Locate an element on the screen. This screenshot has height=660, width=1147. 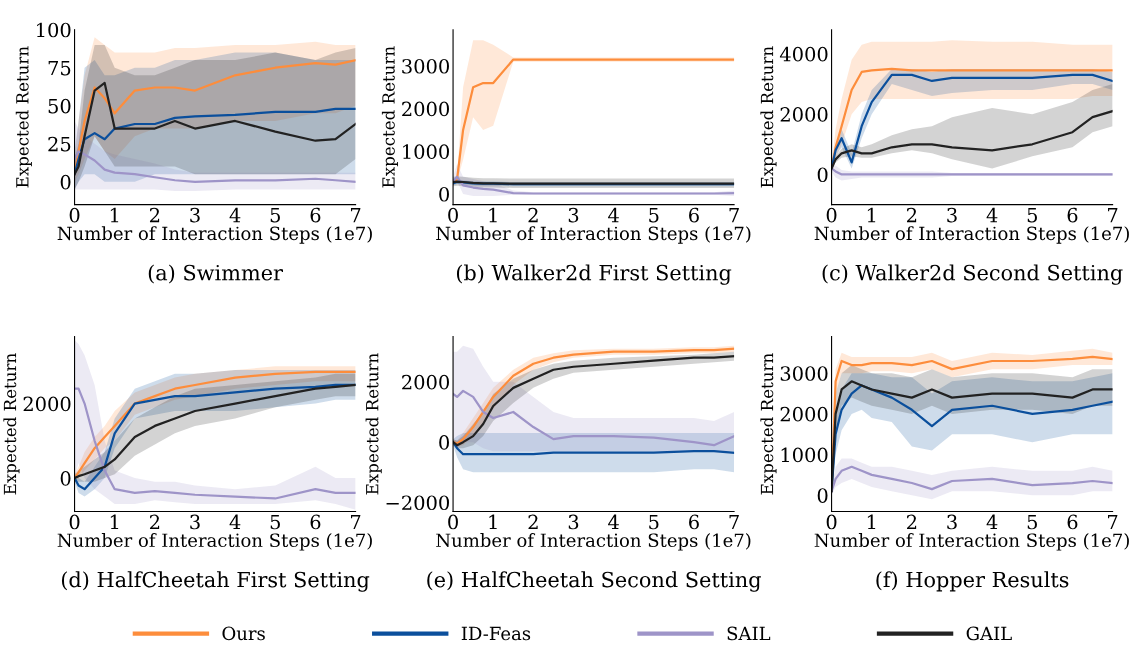
legend-label: Ours is located at coordinates (243, 633).